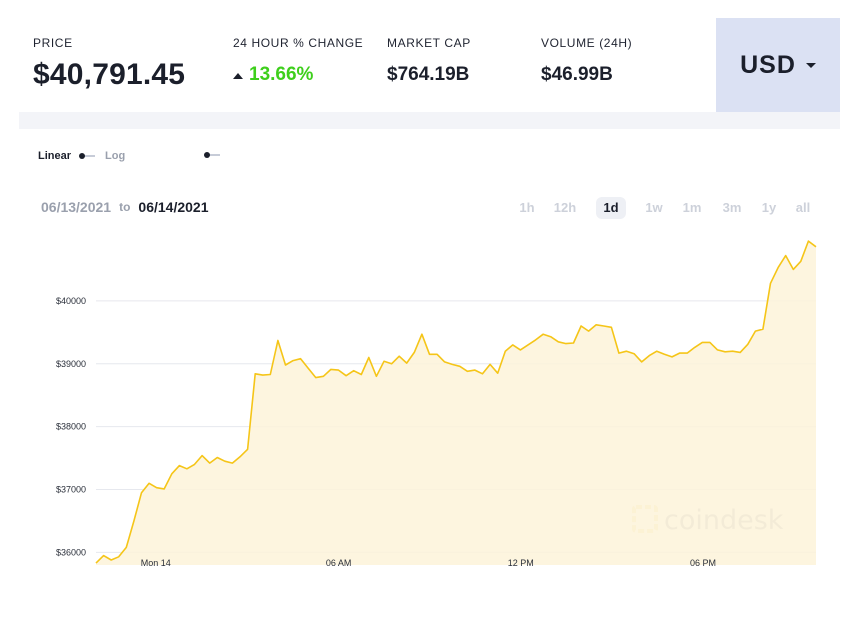 This screenshot has height=639, width=860. I want to click on x-axis: Mon 14 06 AM 12 PM 06 PM, so click(428, 563).